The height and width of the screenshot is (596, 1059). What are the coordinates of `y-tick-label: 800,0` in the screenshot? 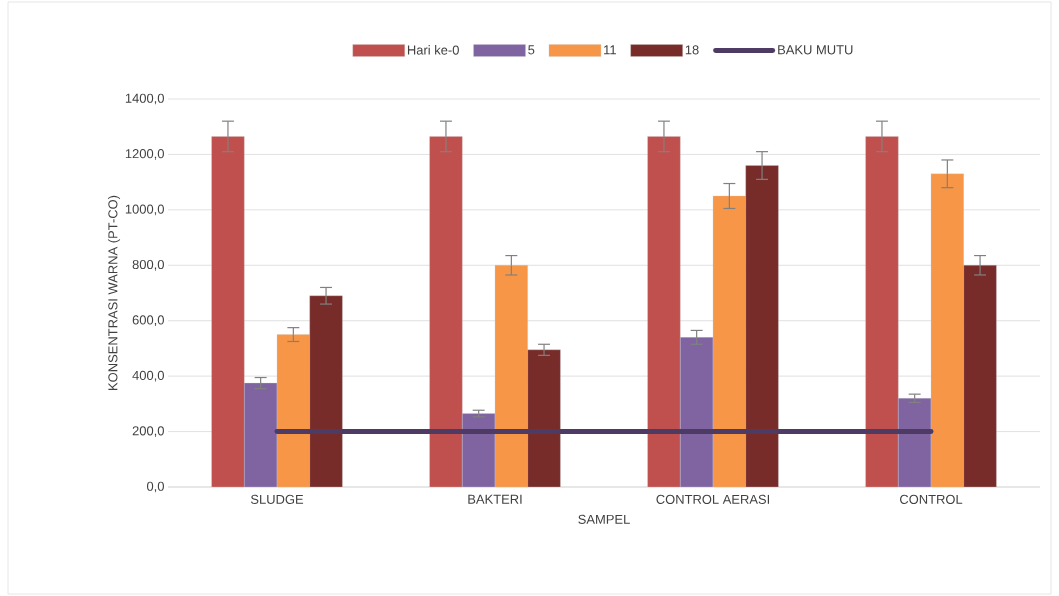 It's located at (148, 265).